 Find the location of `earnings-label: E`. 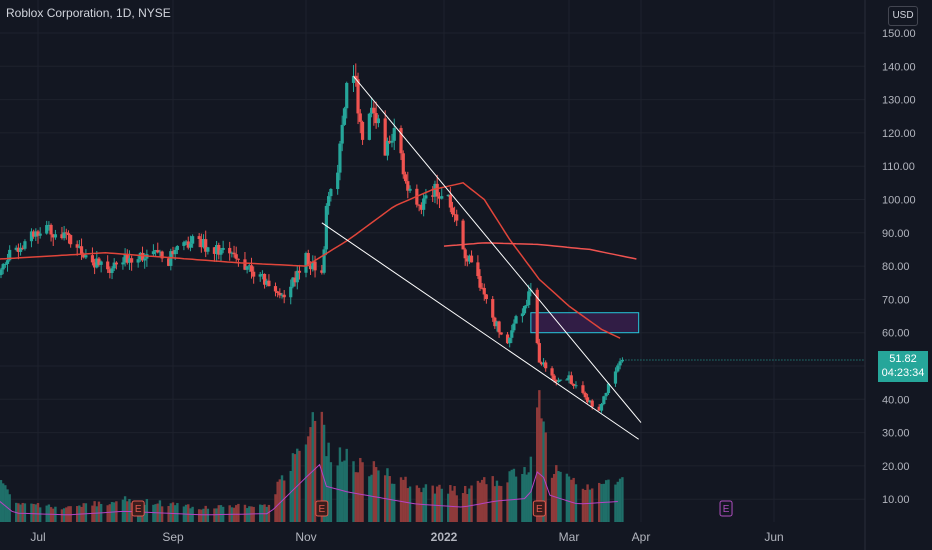

earnings-label: E is located at coordinates (322, 509).